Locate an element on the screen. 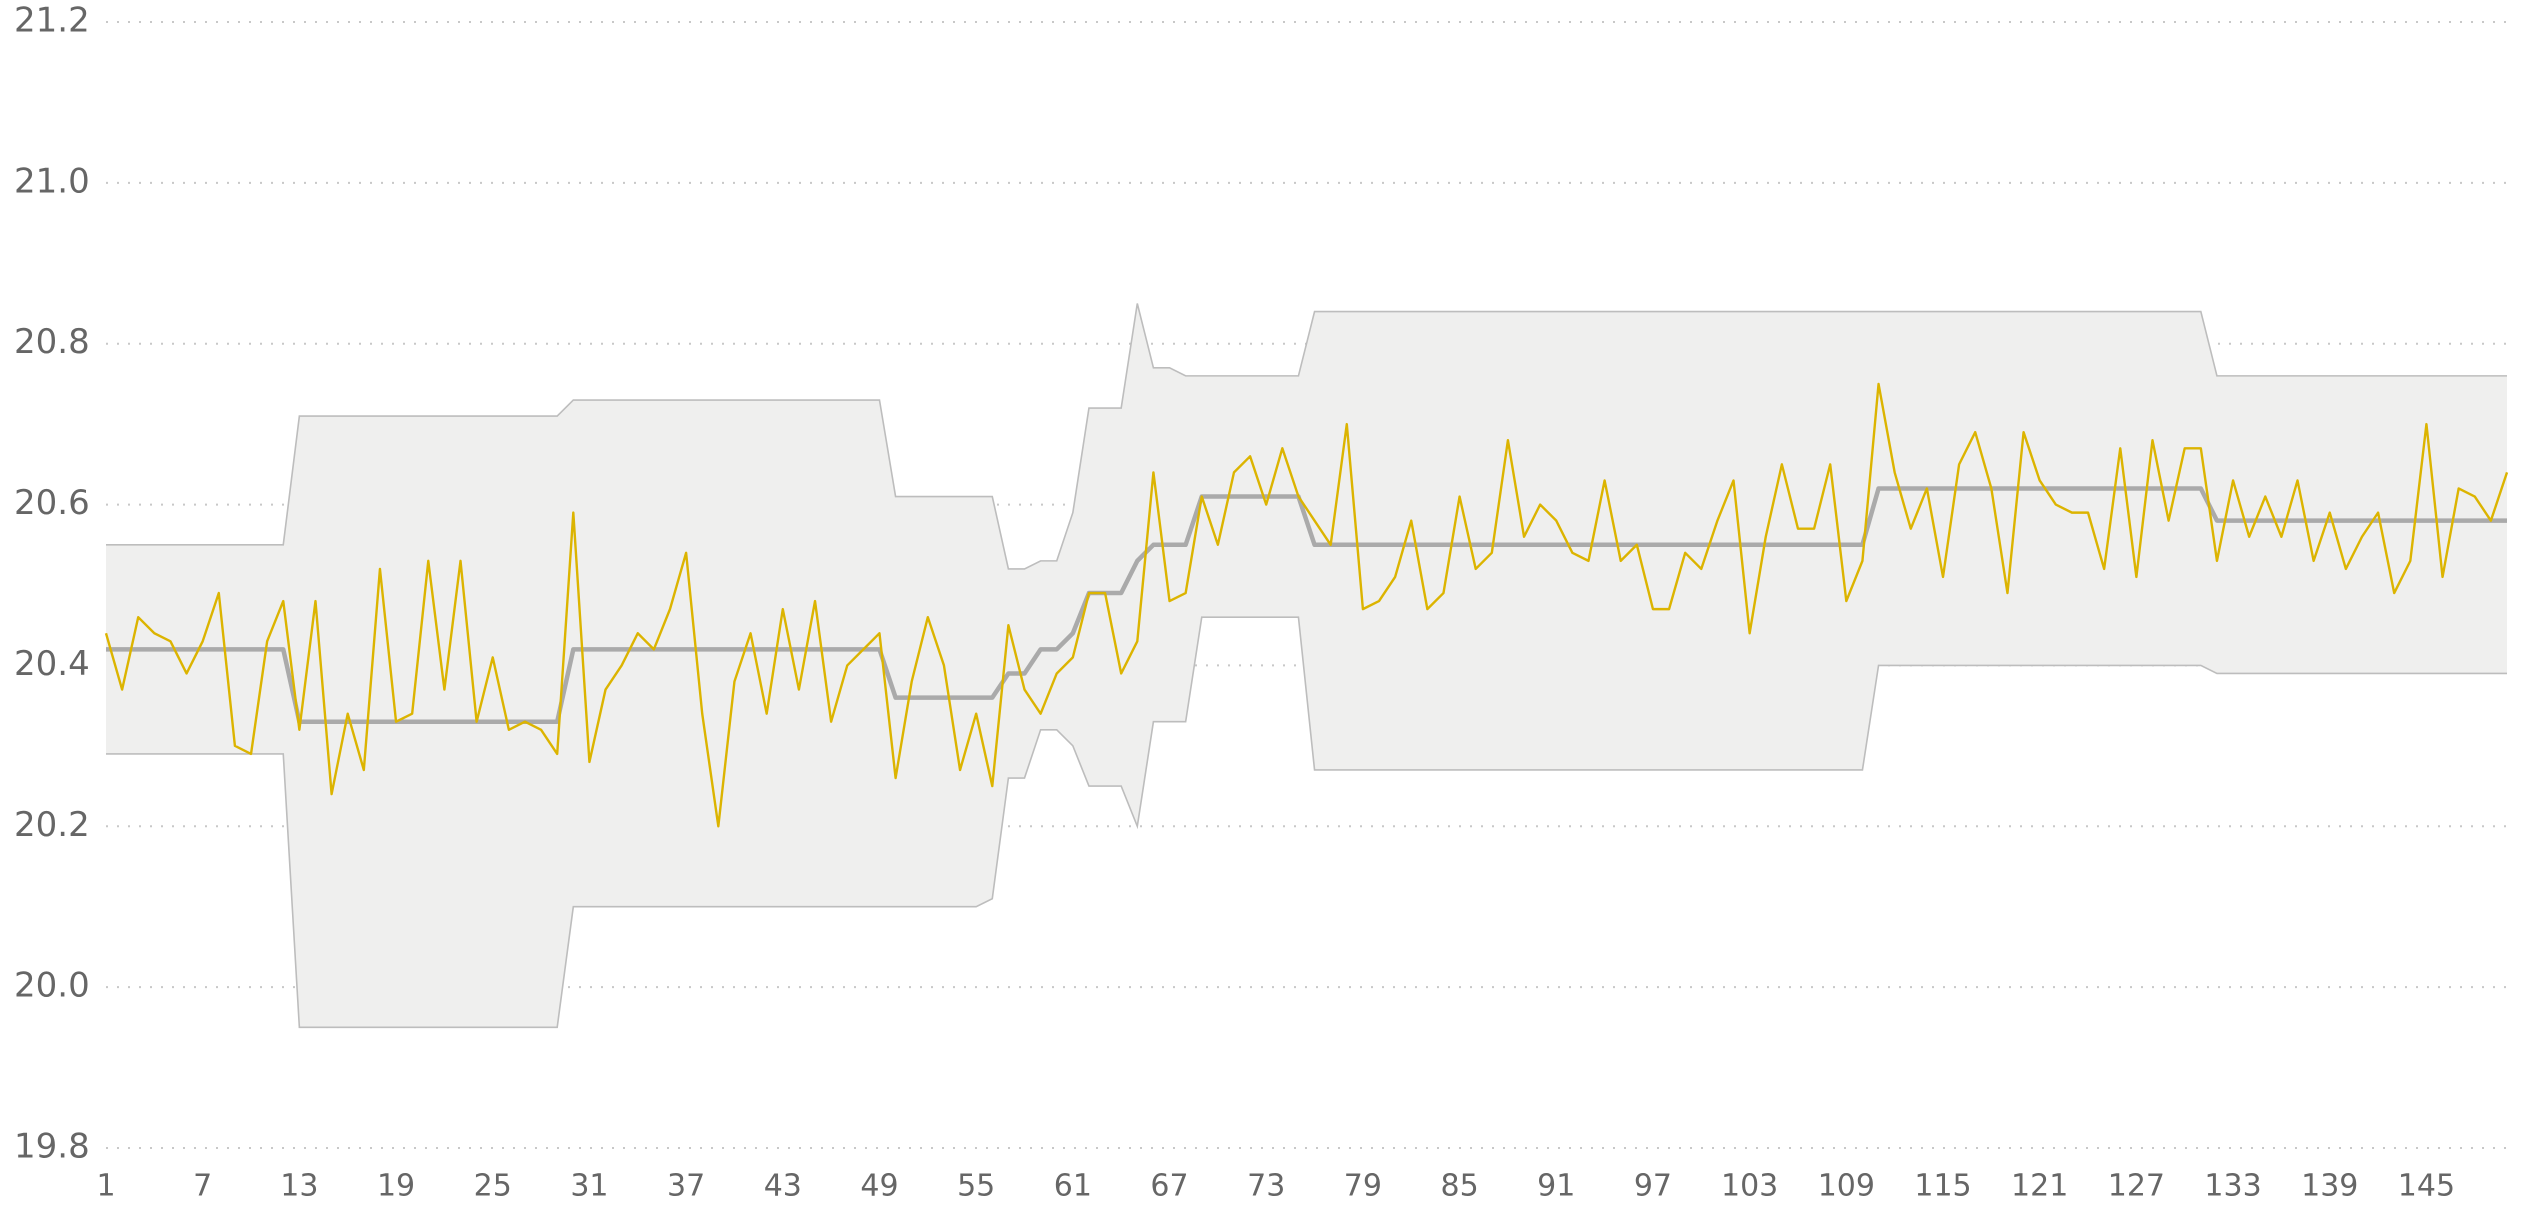 This screenshot has height=1207, width=2525. x-tick-label: 19 is located at coordinates (396, 1186).